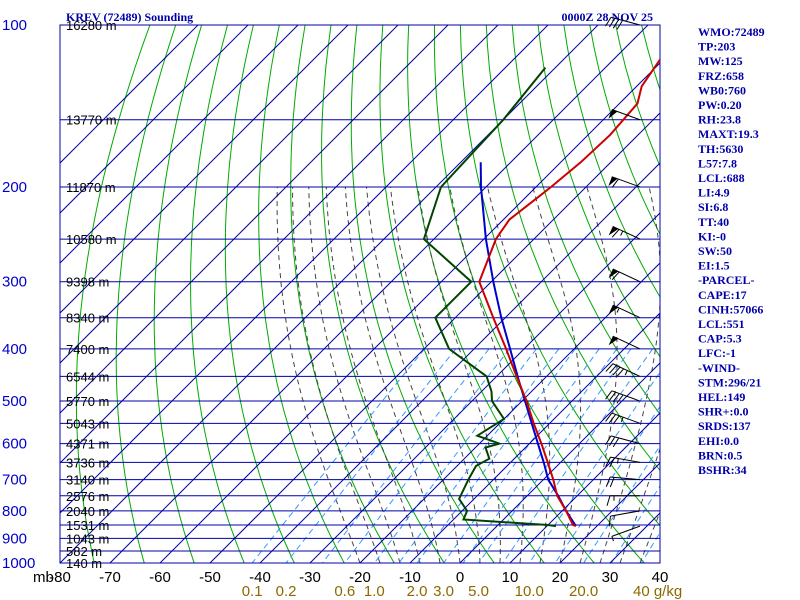 Image resolution: width=800 pixels, height=600 pixels. Describe the element at coordinates (87, 462) in the screenshot. I see `height-tick-label: 3736 m` at that location.